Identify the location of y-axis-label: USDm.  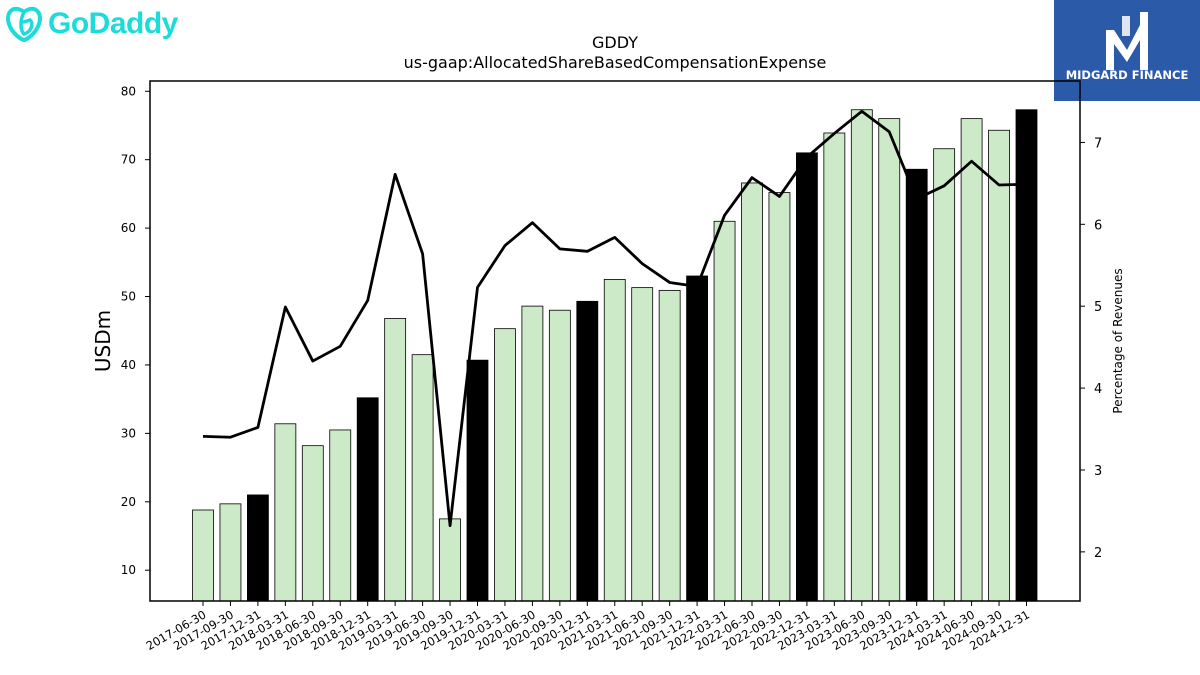
(103, 341).